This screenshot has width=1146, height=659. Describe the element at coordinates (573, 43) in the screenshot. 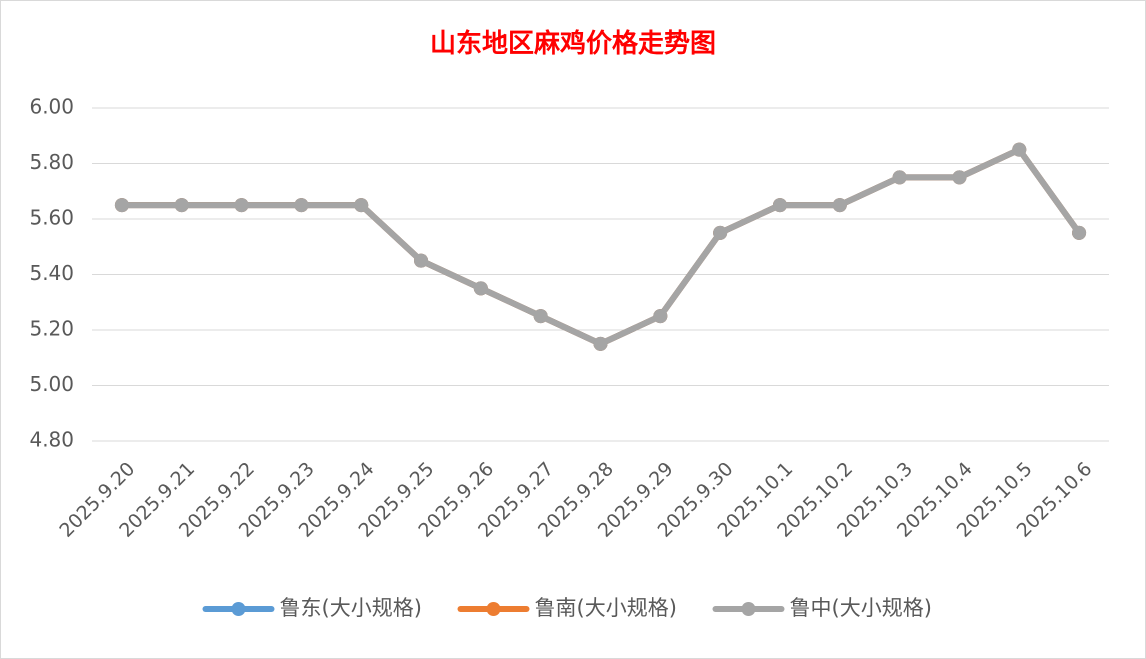

I see `chart-title: 山东地区麻鸡价格走势图` at that location.